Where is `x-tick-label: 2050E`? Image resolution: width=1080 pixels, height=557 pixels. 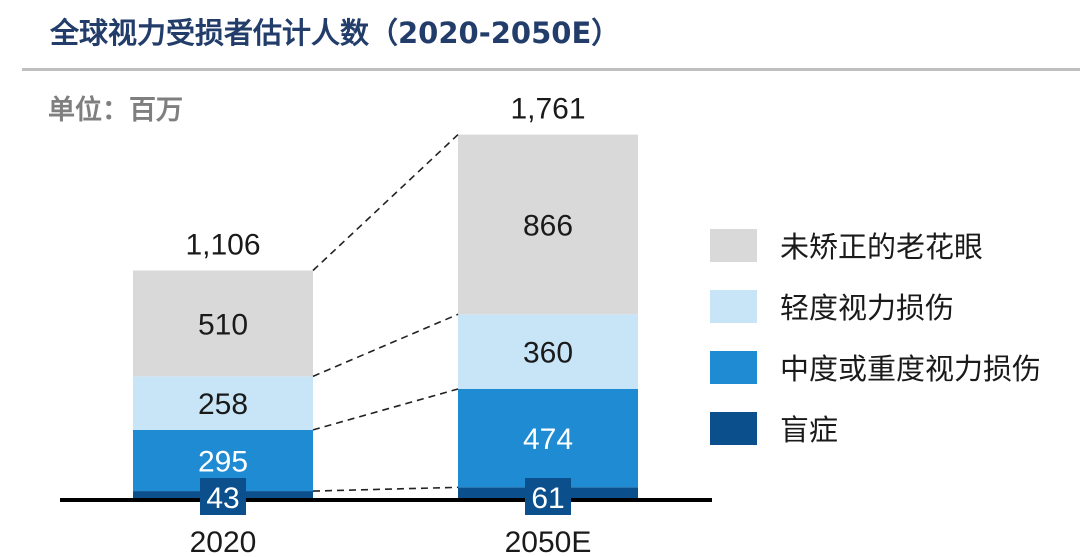
x-tick-label: 2050E is located at coordinates (548, 541).